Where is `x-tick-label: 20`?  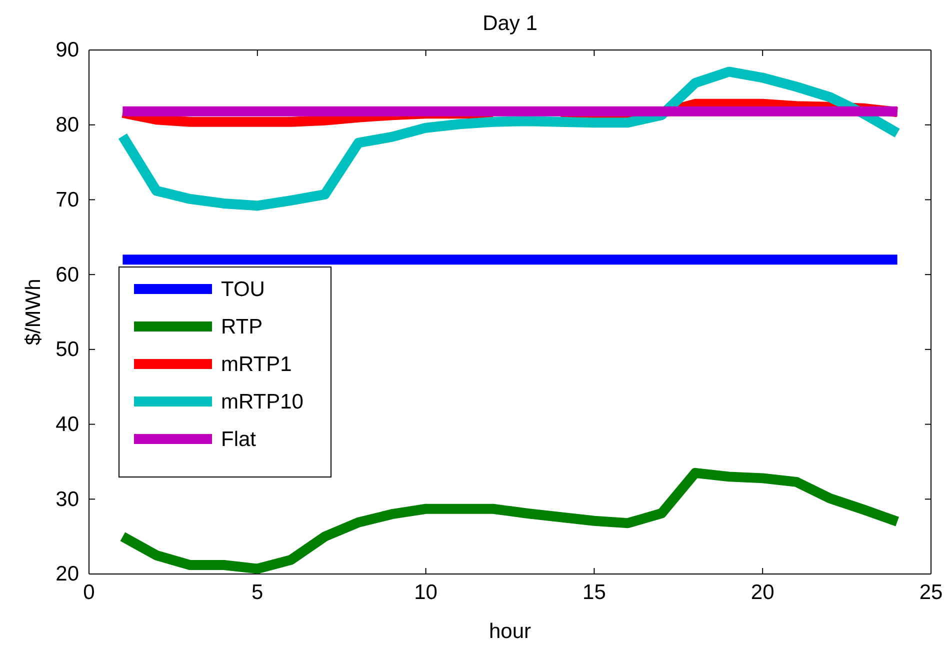 x-tick-label: 20 is located at coordinates (762, 592).